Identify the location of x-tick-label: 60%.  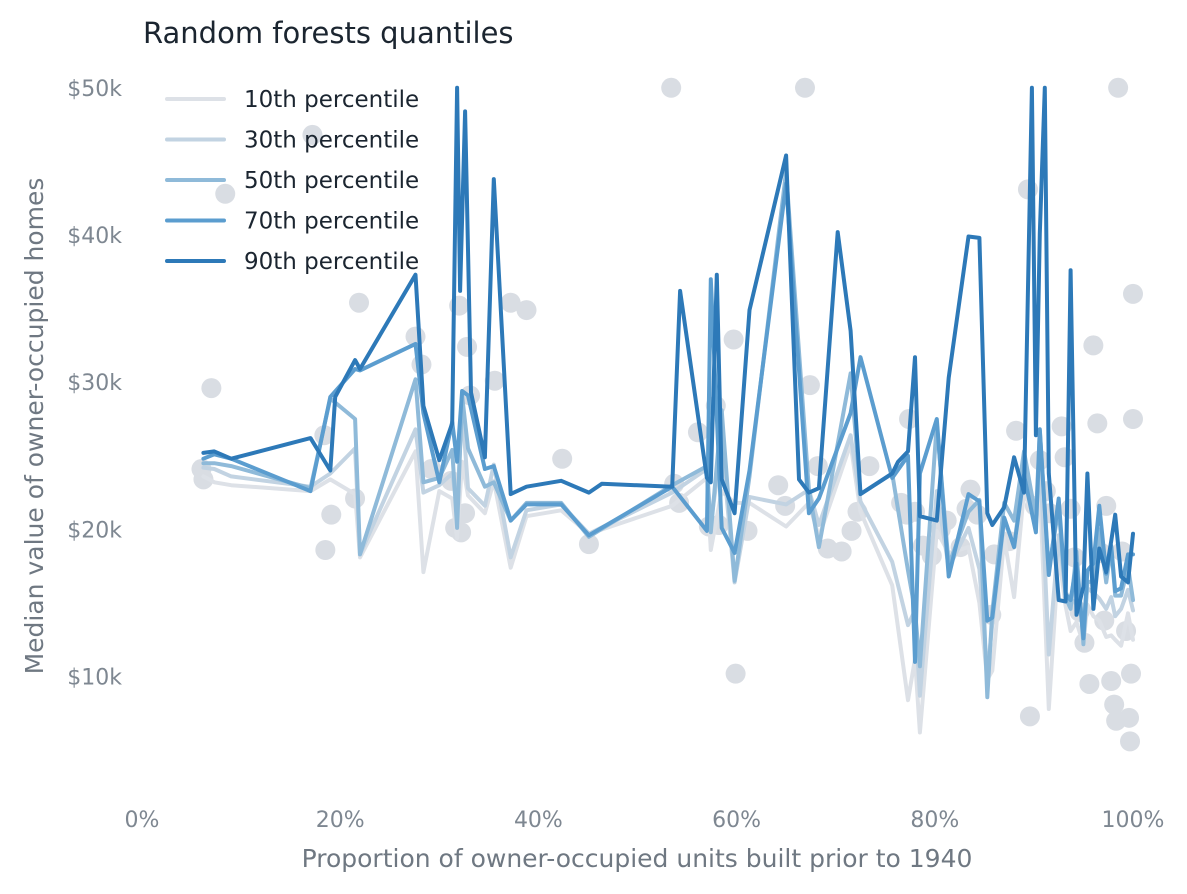
(736, 820).